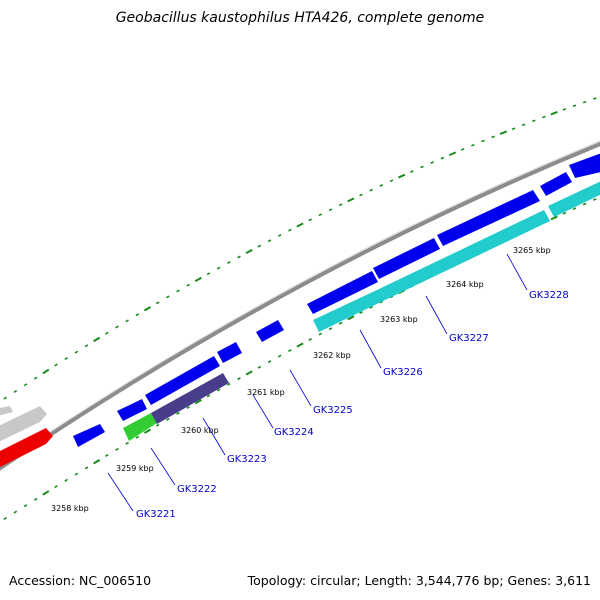 Image resolution: width=600 pixels, height=600 pixels. I want to click on gene-arrow-gk3228, so click(574, 197).